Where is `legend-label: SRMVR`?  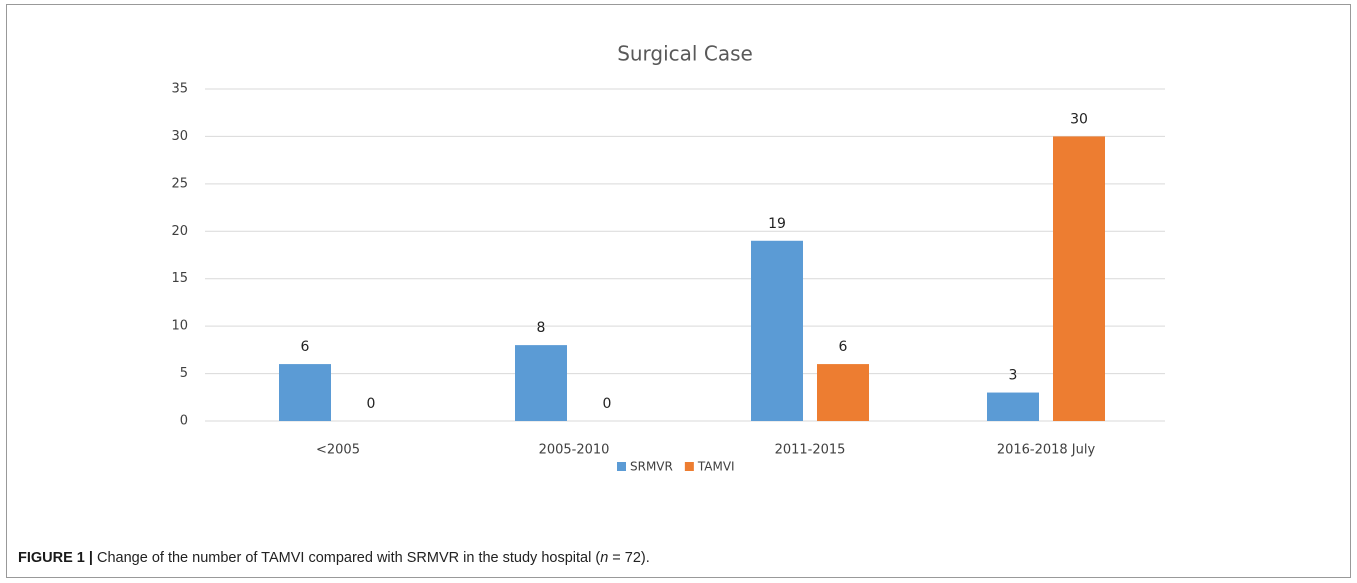 legend-label: SRMVR is located at coordinates (651, 467).